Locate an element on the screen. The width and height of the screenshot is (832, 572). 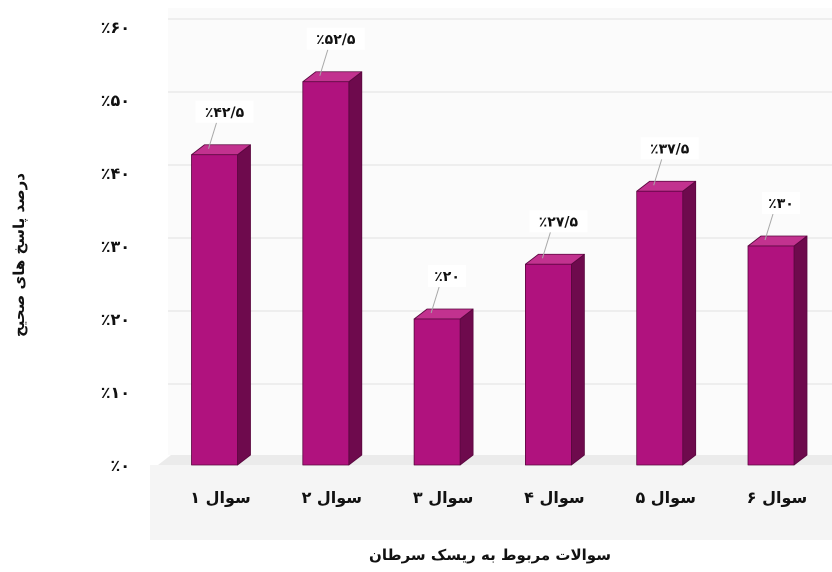
plot-floor-band is located at coordinates (491, 502).